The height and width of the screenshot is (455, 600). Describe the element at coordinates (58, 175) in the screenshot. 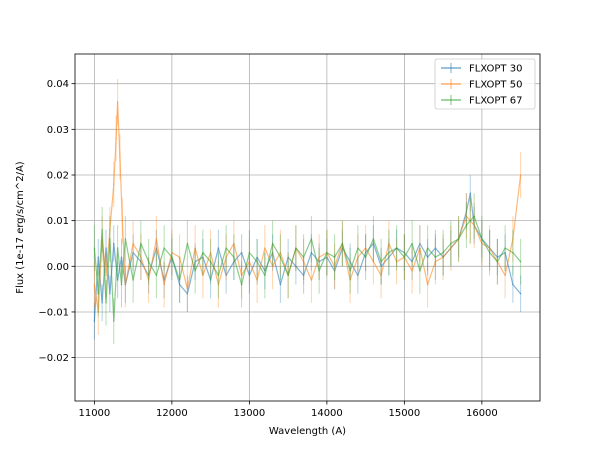

I see `y-tick-label: 0.02` at that location.